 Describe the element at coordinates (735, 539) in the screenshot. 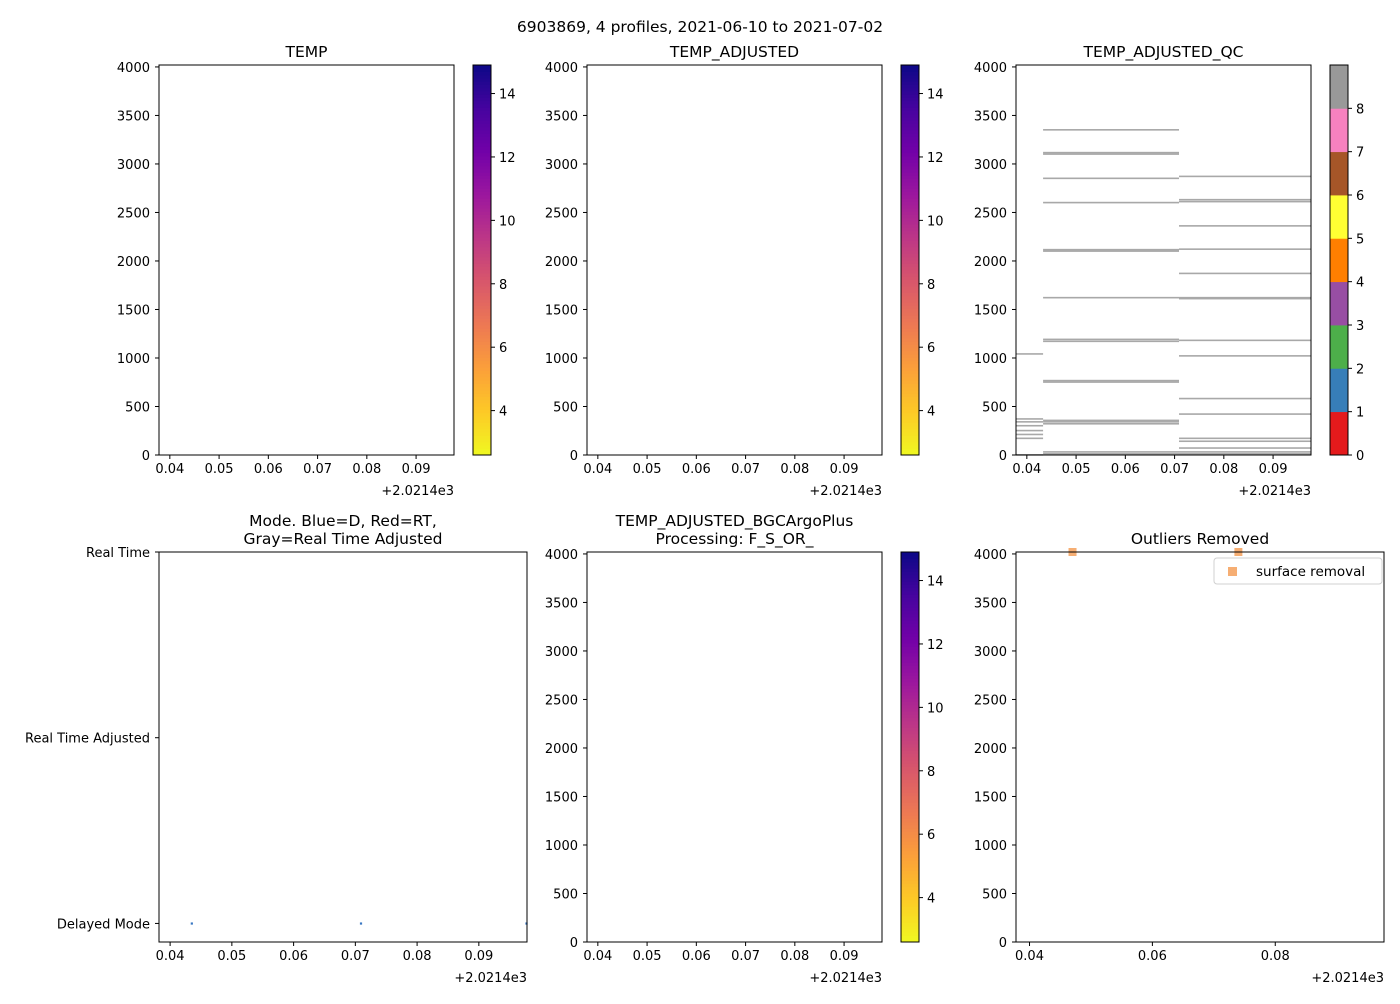

I see `chart-title-line2: Processing: F_S_OR_` at that location.